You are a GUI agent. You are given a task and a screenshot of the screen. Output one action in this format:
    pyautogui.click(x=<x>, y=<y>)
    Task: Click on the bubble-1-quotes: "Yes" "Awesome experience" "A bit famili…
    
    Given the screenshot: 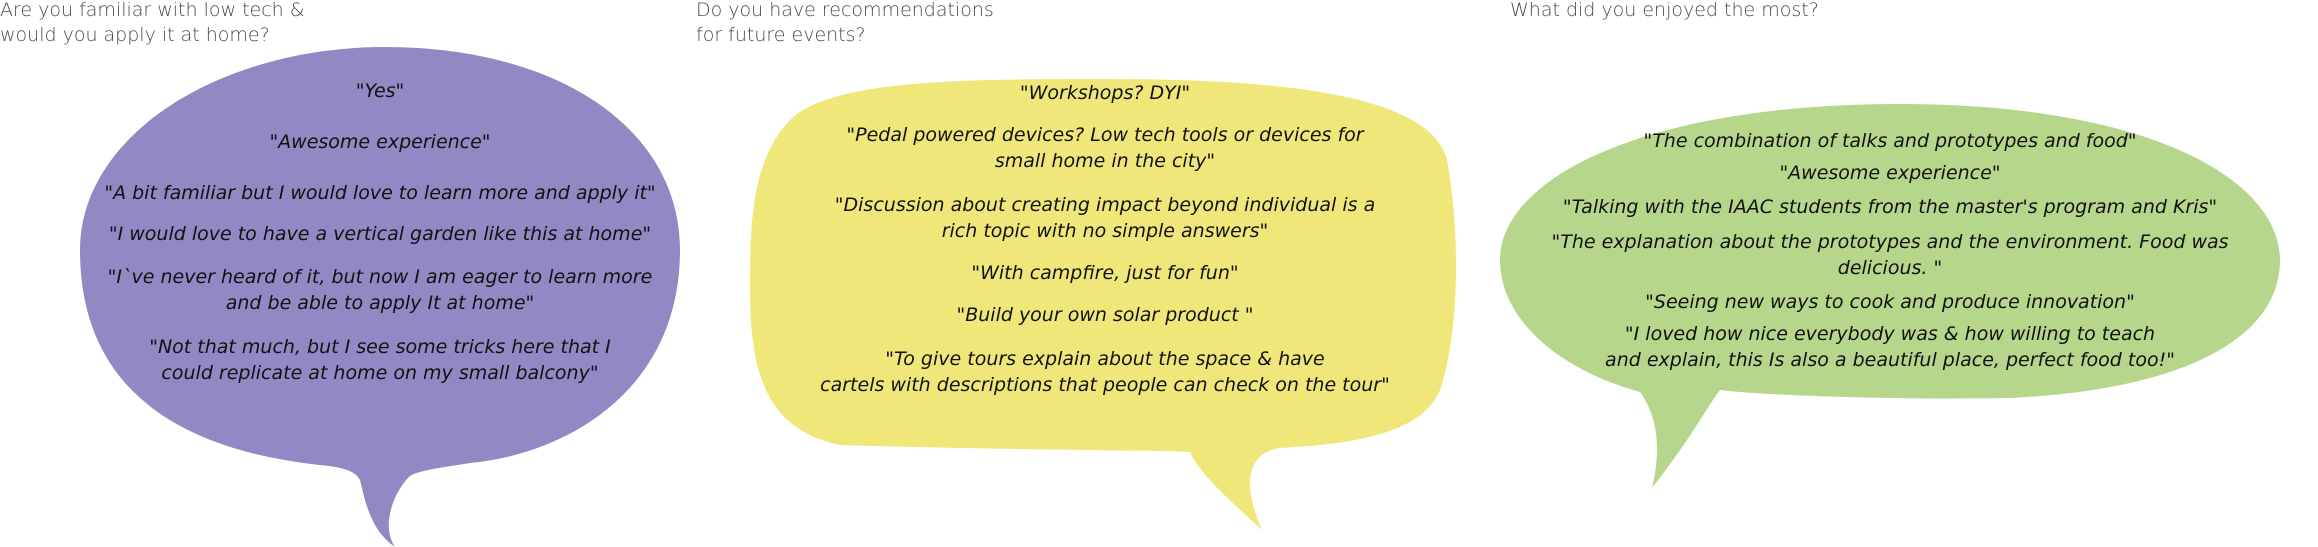 What is the action you would take?
    pyautogui.click(x=380, y=232)
    